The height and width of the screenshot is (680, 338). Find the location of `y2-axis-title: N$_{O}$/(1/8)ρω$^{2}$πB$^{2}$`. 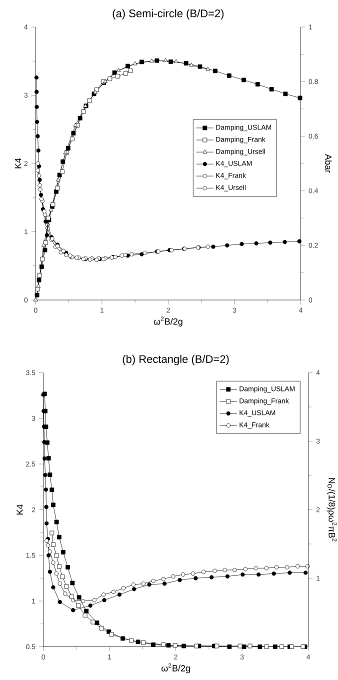

y2-axis-title: N$_{O}$/(1/8)ρω$^{2}$πB$^{2}$ is located at coordinates (331, 510).